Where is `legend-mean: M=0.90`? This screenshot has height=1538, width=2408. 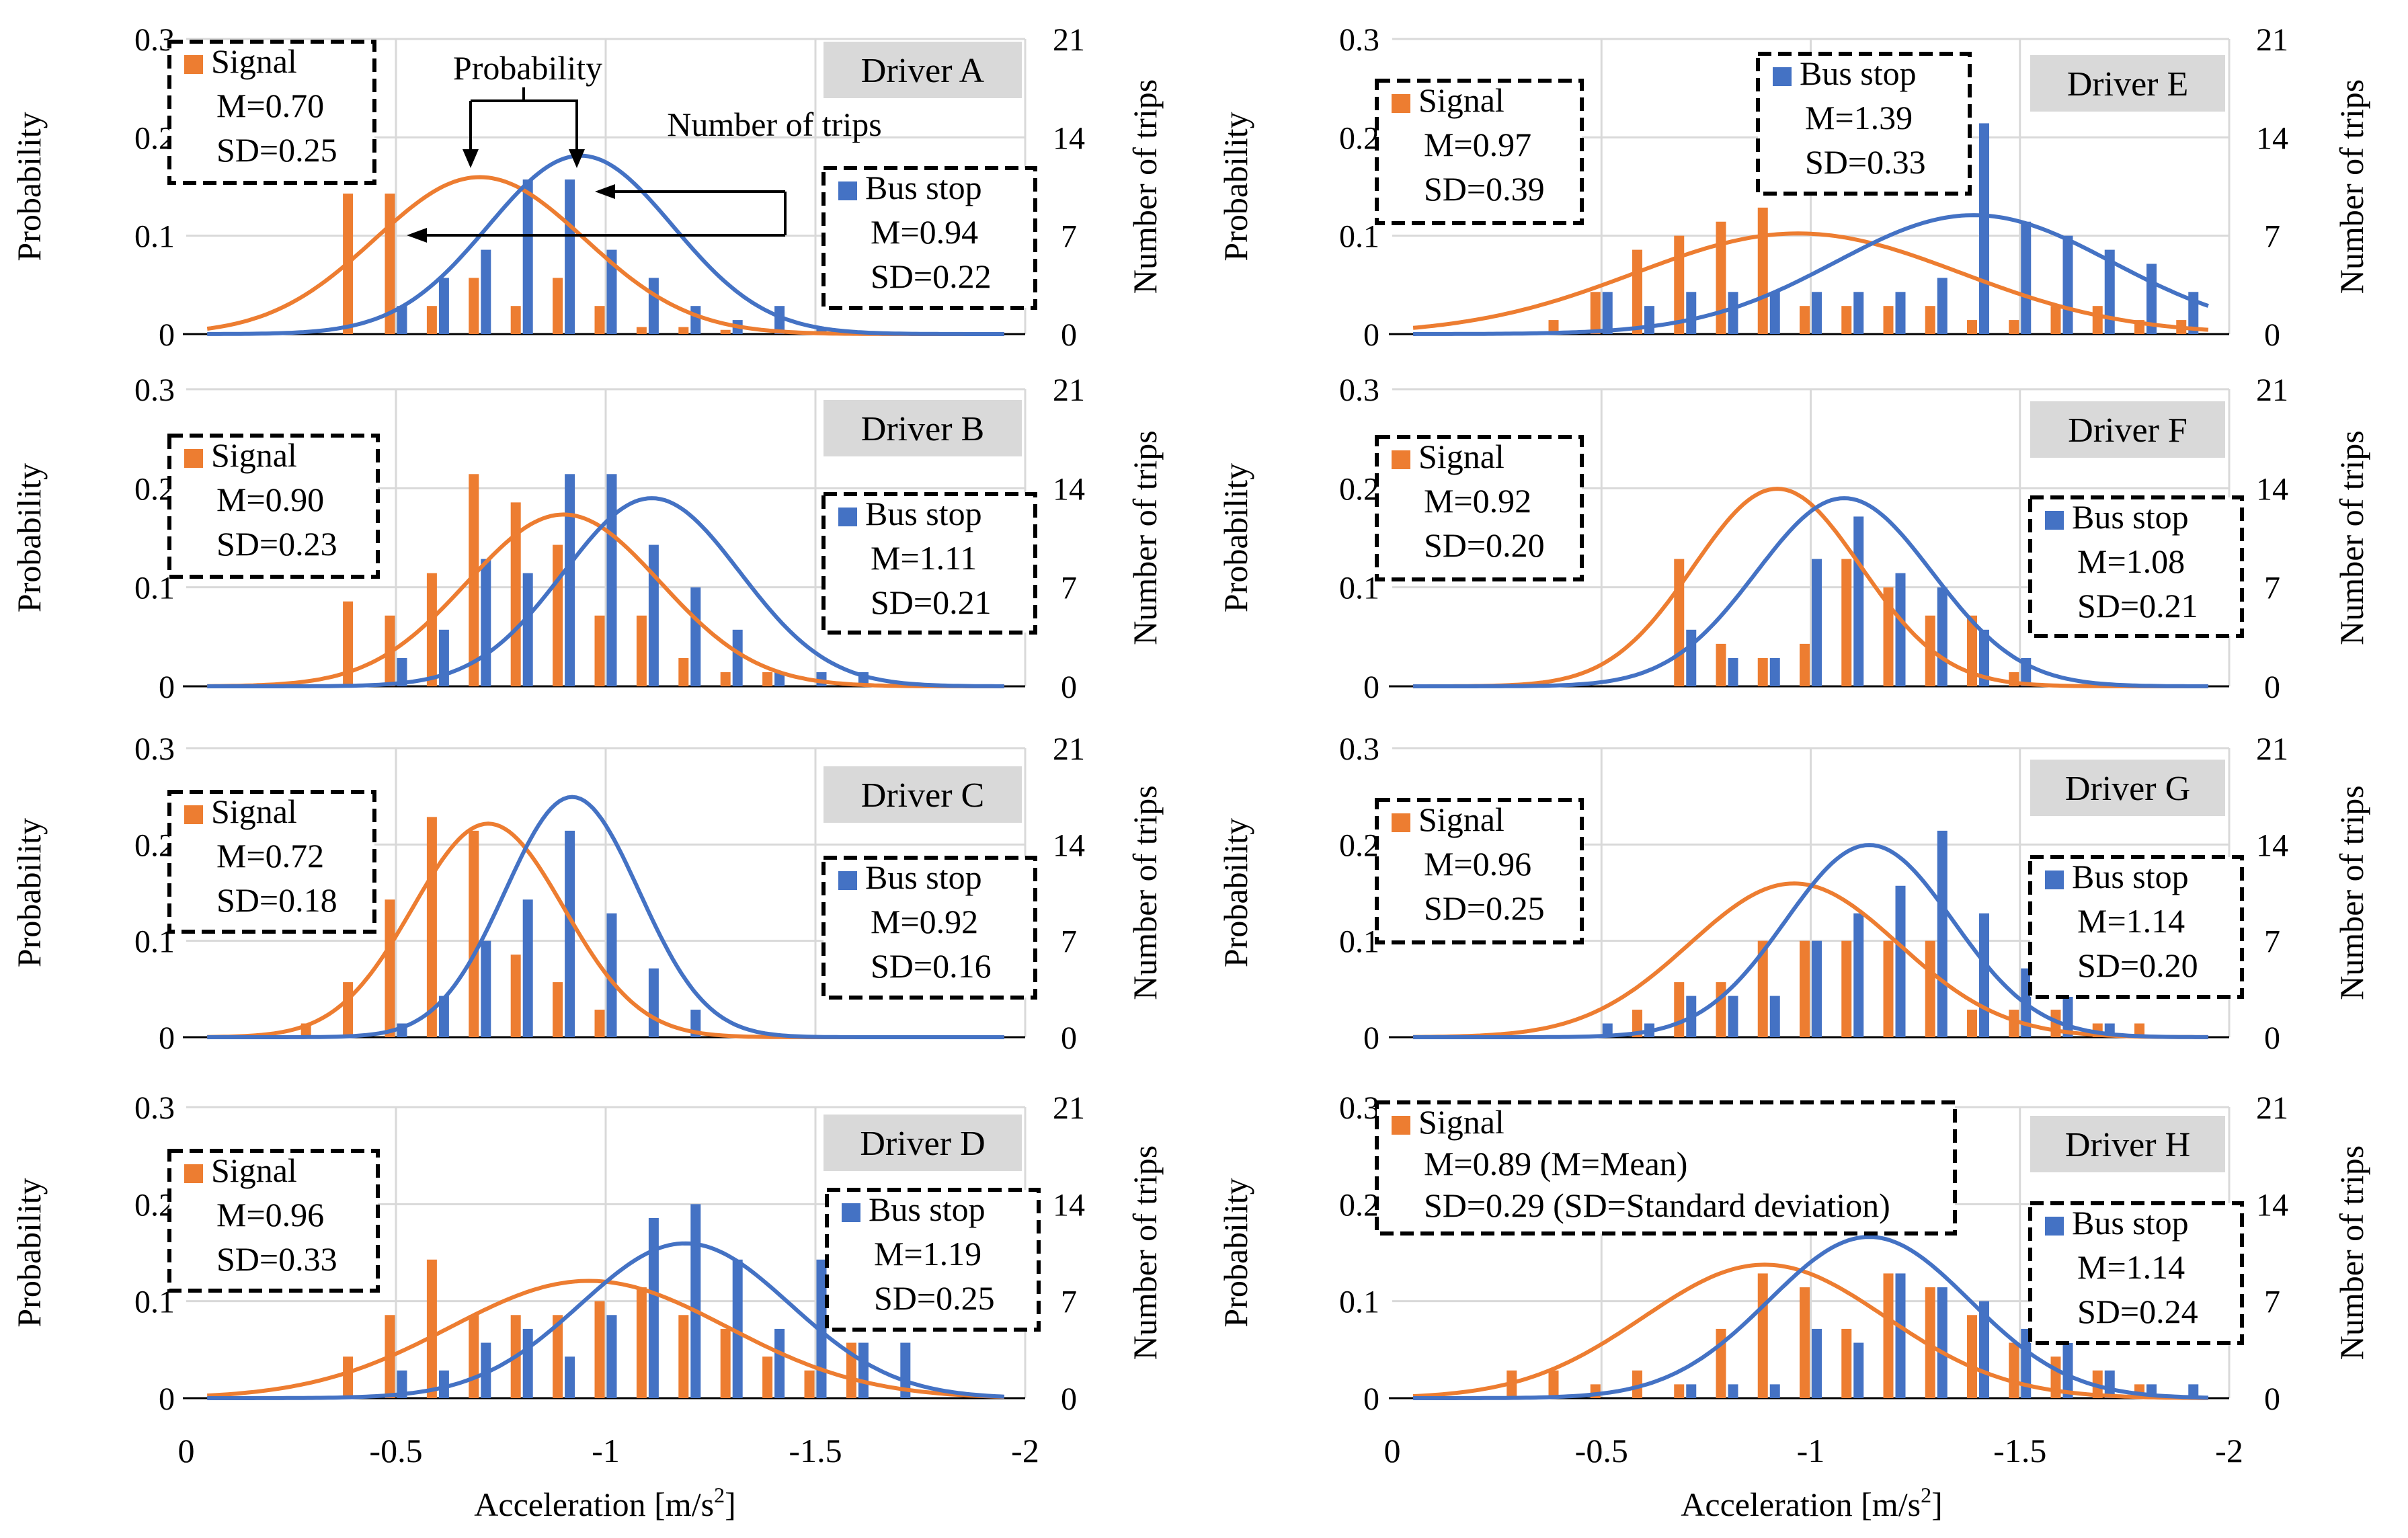 legend-mean: M=0.90 is located at coordinates (270, 499).